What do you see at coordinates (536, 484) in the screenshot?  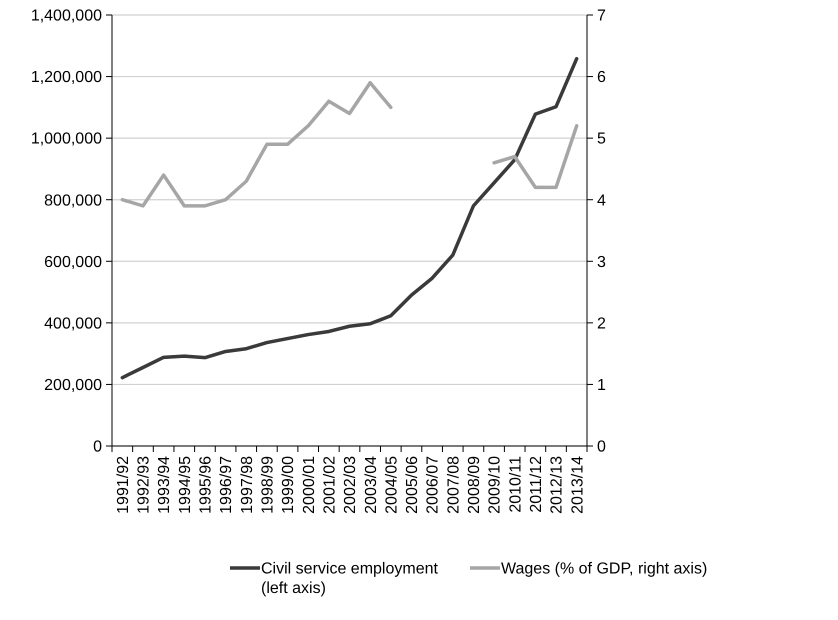 I see `x-tick-label: 2011/12` at bounding box center [536, 484].